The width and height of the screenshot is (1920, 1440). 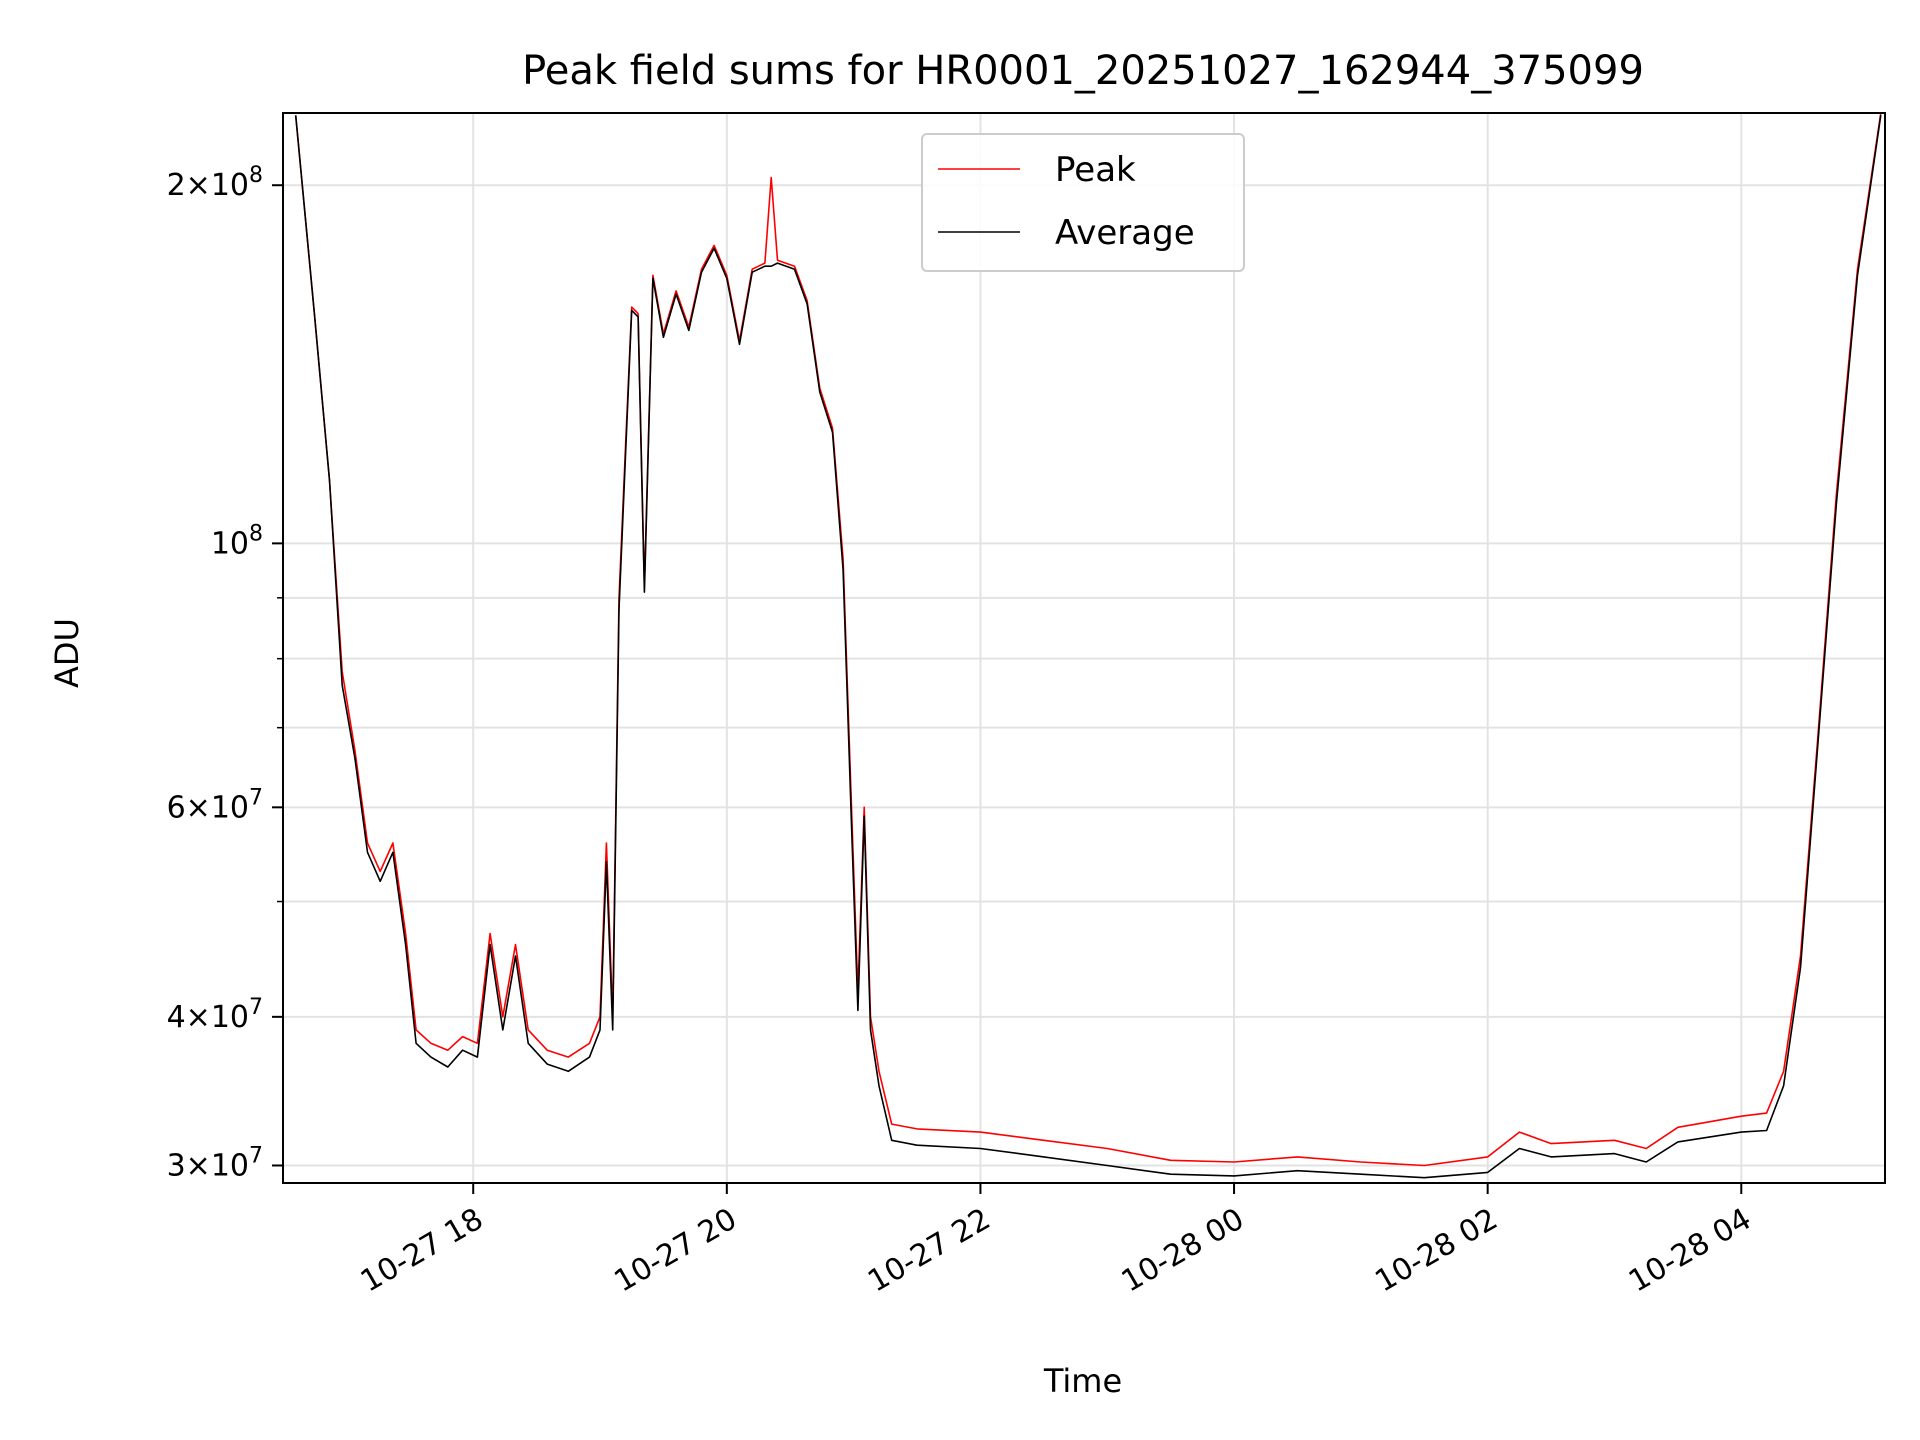 I want to click on y-tick-label: 2×108, so click(x=215, y=183).